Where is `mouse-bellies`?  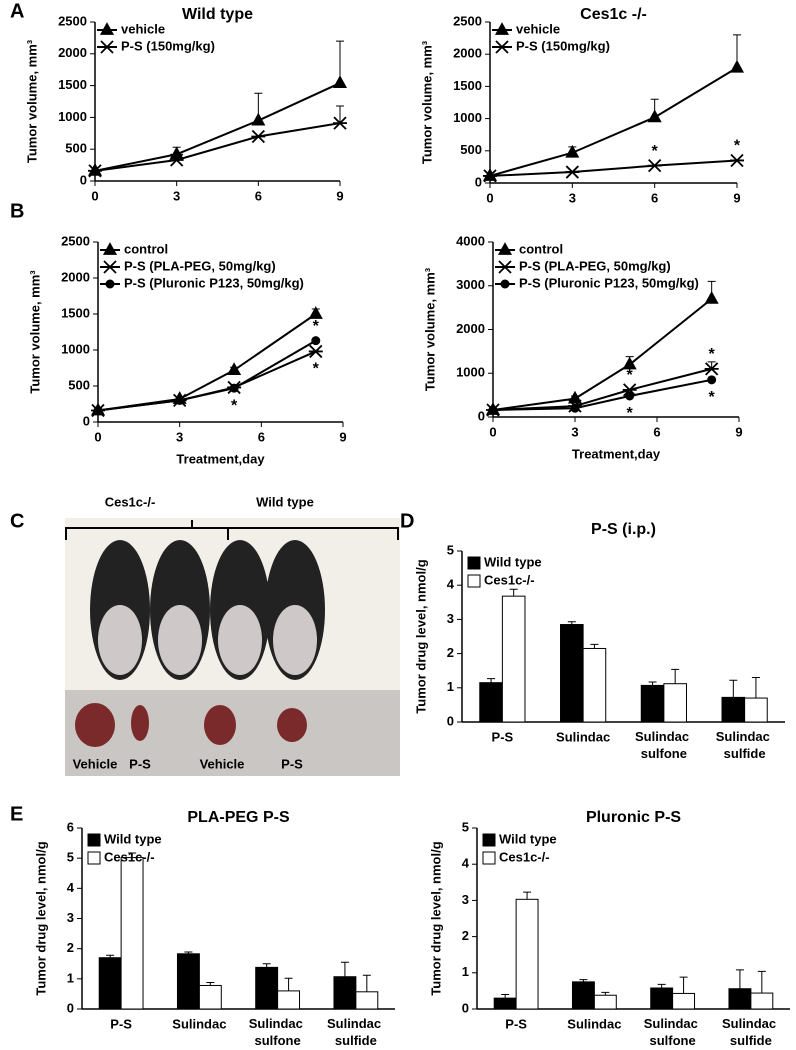 mouse-bellies is located at coordinates (207, 640).